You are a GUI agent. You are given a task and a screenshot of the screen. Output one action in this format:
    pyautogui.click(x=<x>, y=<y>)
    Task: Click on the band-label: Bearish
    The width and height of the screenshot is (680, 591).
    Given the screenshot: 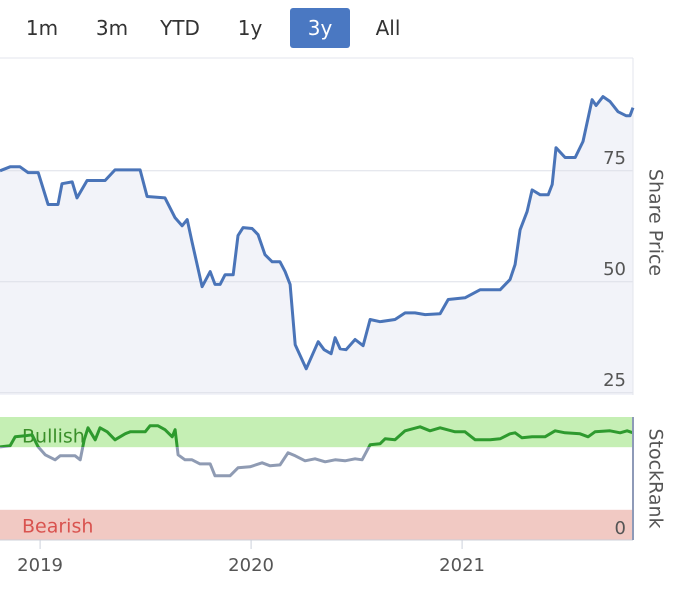 What is the action you would take?
    pyautogui.click(x=57, y=527)
    